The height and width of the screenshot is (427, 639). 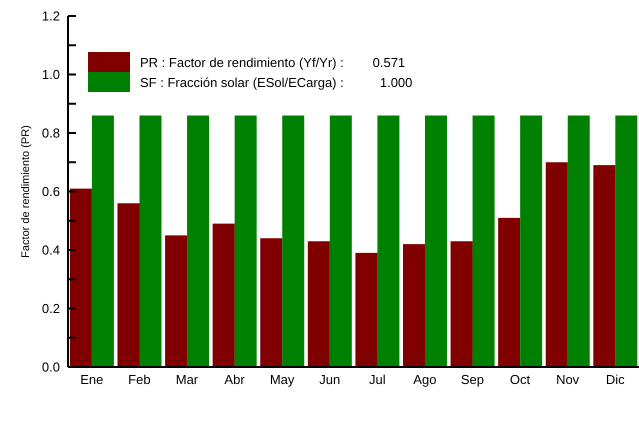 What do you see at coordinates (51, 308) in the screenshot?
I see `y-tick-label: 0.2` at bounding box center [51, 308].